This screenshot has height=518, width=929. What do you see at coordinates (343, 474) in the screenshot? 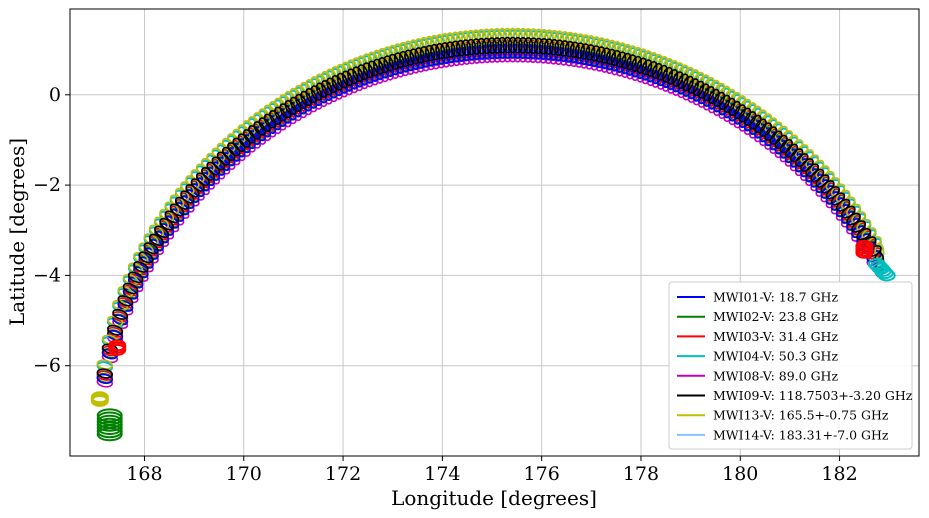
I see `x-tick-label: 172` at bounding box center [343, 474].